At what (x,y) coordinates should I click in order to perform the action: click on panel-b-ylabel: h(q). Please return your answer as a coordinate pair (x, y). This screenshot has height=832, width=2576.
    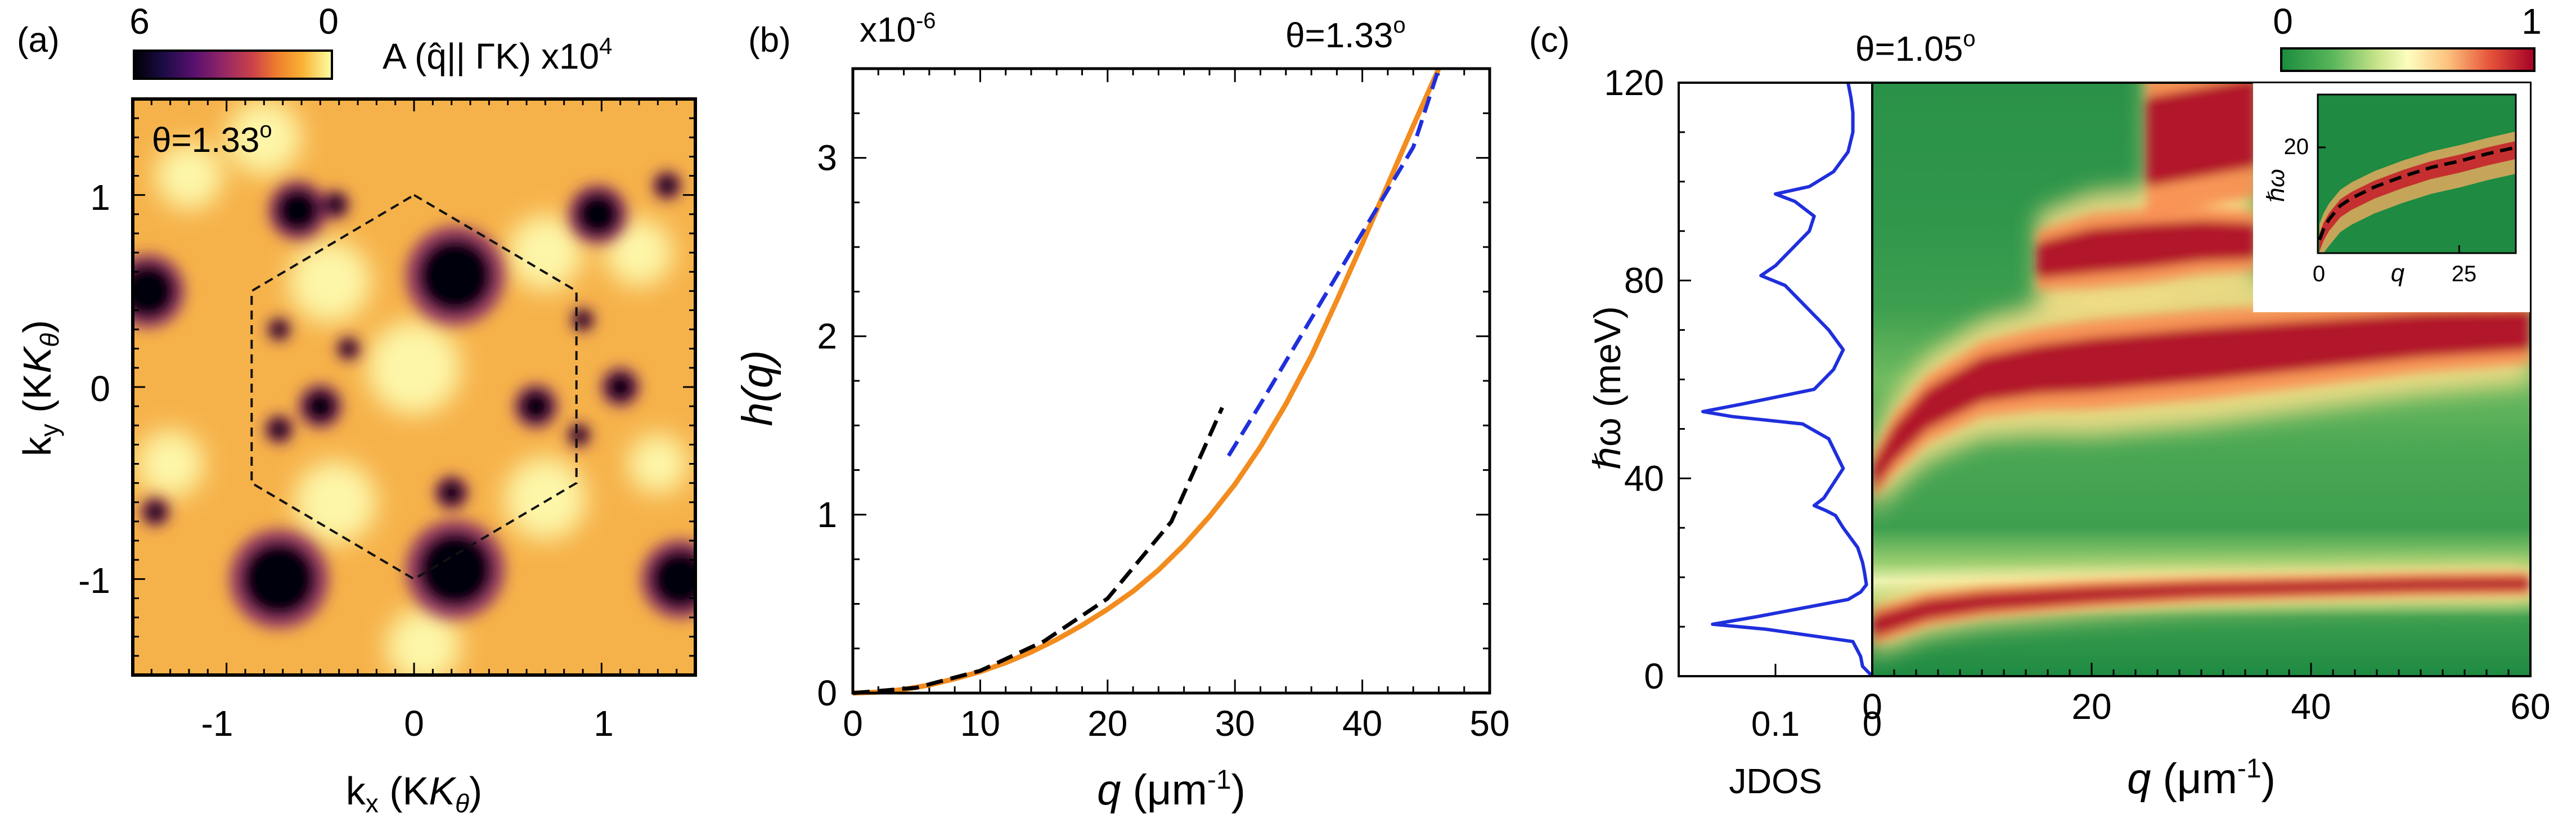
    Looking at the image, I should click on (757, 388).